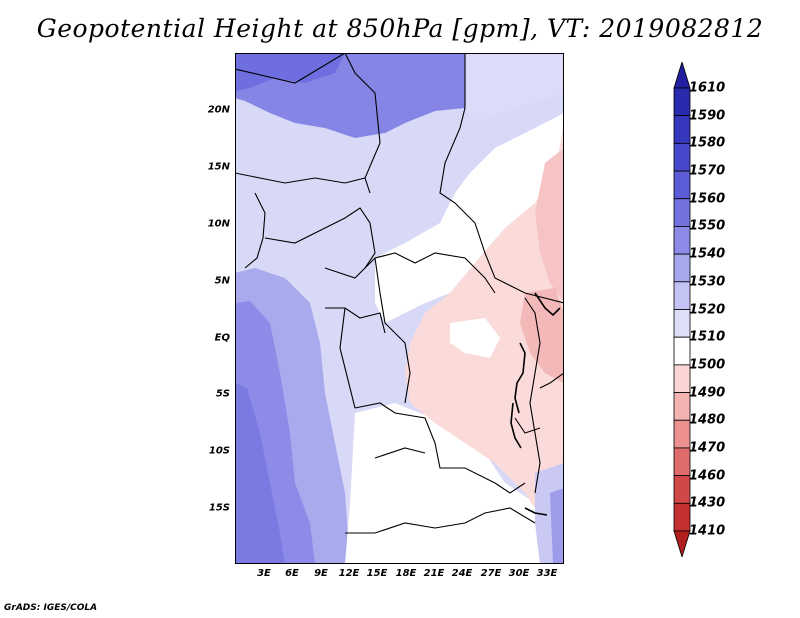  What do you see at coordinates (292, 573) in the screenshot?
I see `lon-label-6e: 6E` at bounding box center [292, 573].